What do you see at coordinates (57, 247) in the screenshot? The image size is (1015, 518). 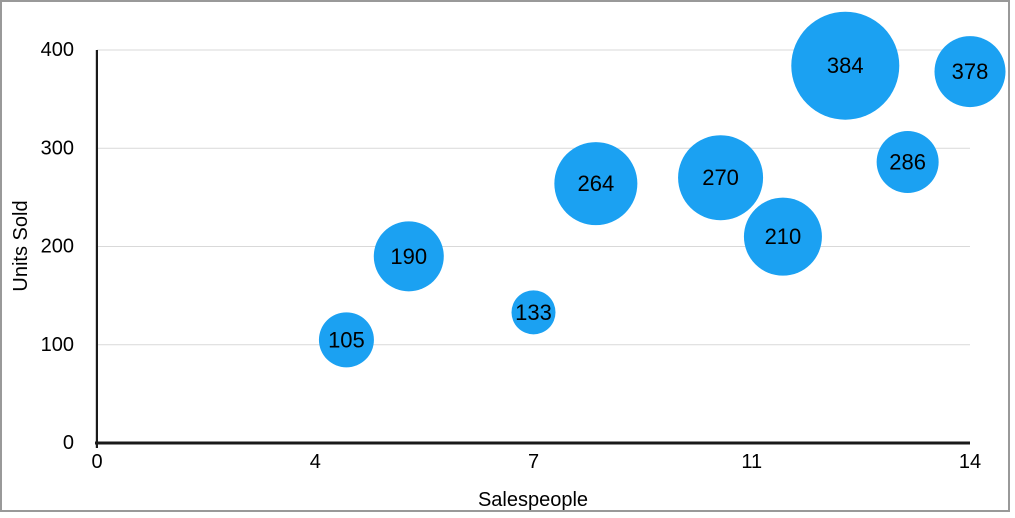 I see `y-tick-label-200: 200` at bounding box center [57, 247].